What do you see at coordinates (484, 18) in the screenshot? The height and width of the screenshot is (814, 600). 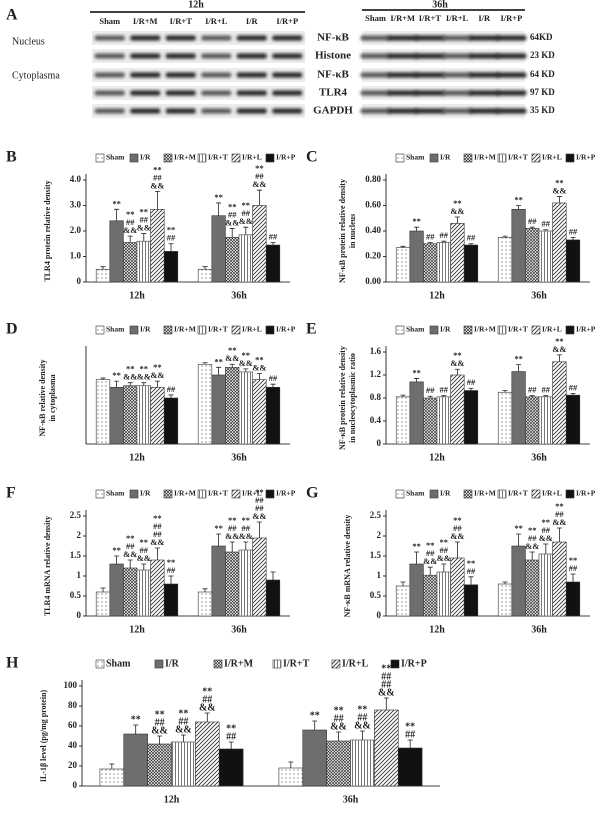 I see `lane-label: I/R` at bounding box center [484, 18].